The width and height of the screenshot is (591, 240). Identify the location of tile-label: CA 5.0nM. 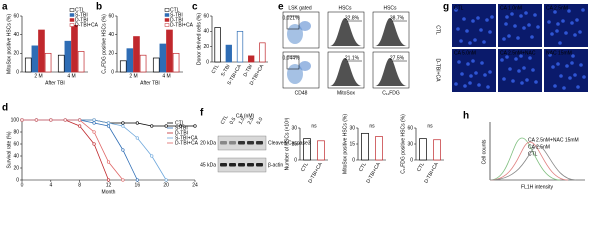
(465, 53).